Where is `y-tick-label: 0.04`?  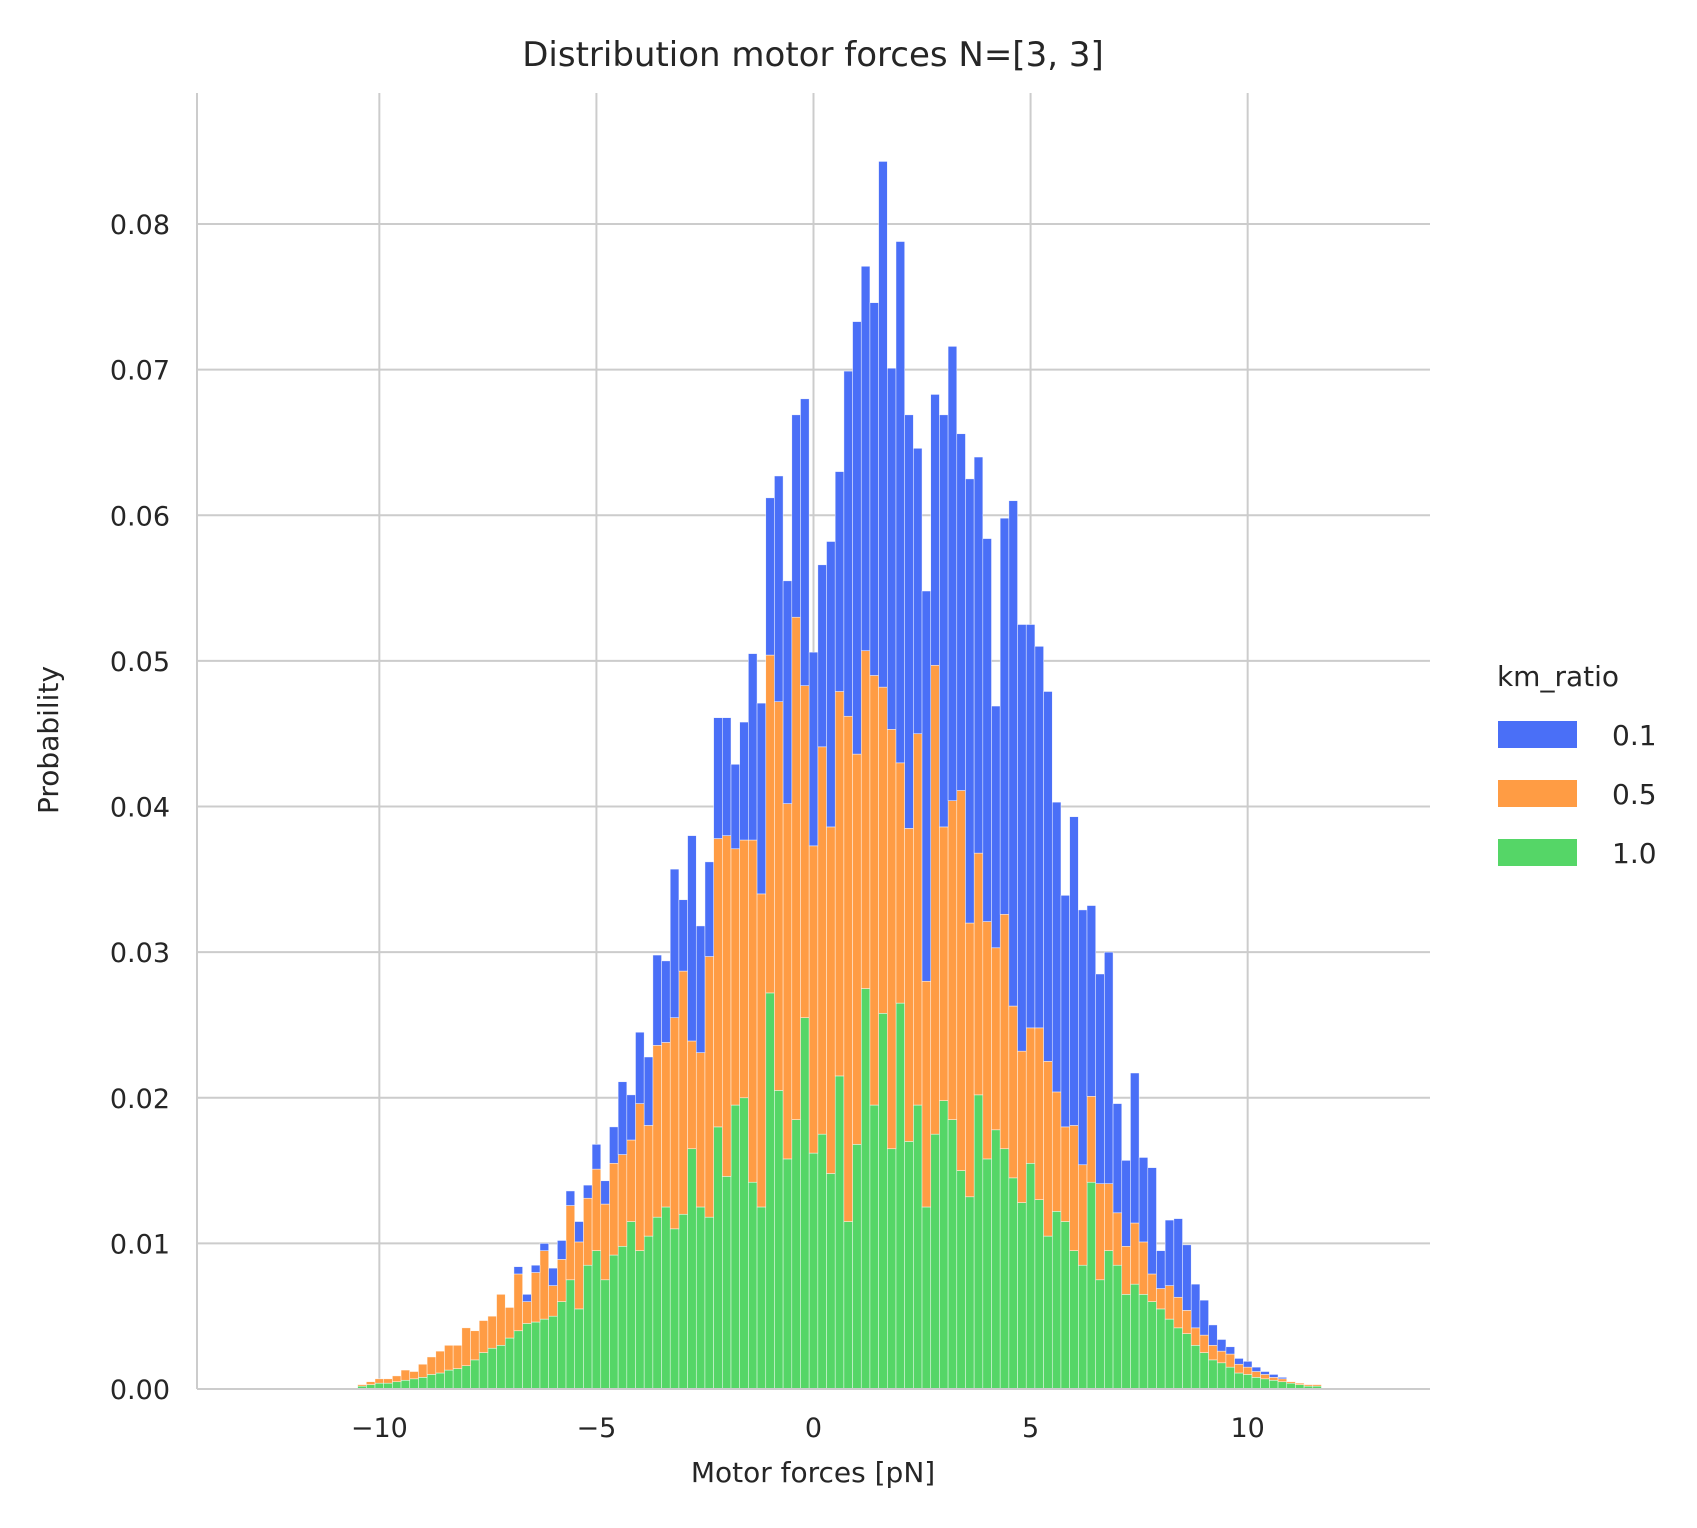
y-tick-label: 0.04 is located at coordinates (140, 808).